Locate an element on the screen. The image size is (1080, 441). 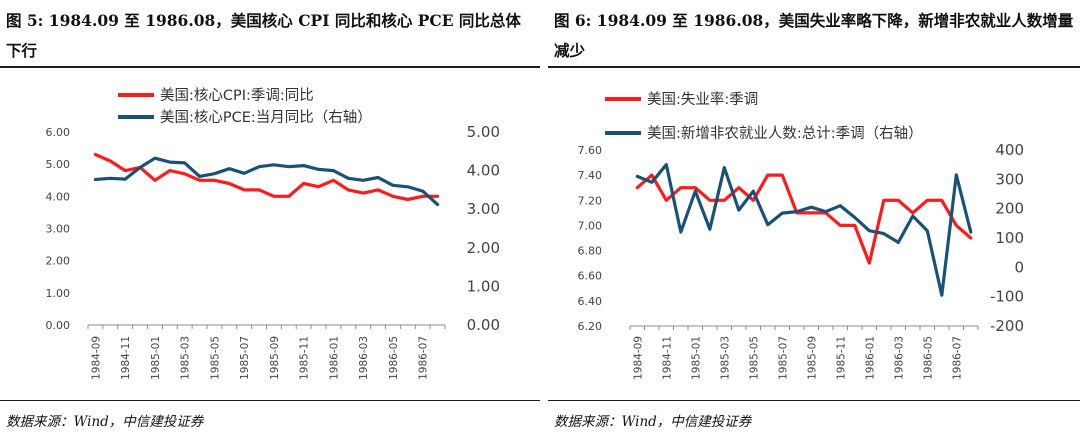
y-right-tick-label: 2.00 is located at coordinates (483, 248).